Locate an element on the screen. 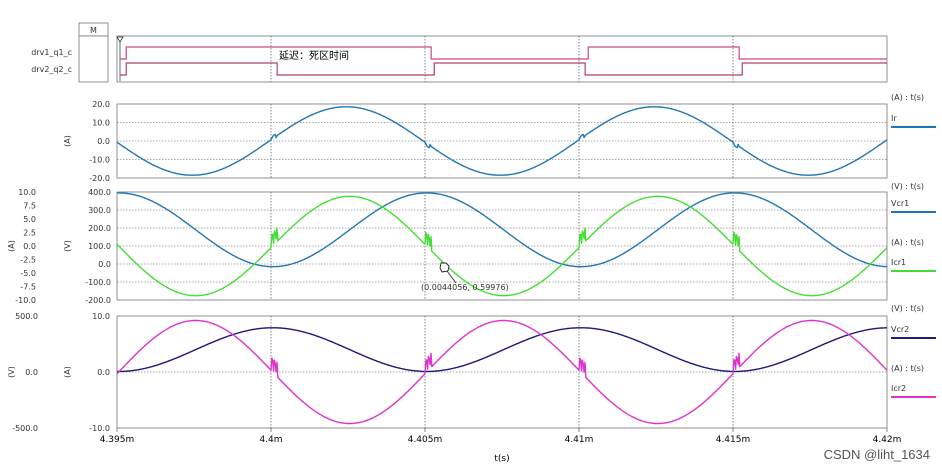 The height and width of the screenshot is (471, 942). y-tick-label-outer: 10.0 is located at coordinates (27, 192).